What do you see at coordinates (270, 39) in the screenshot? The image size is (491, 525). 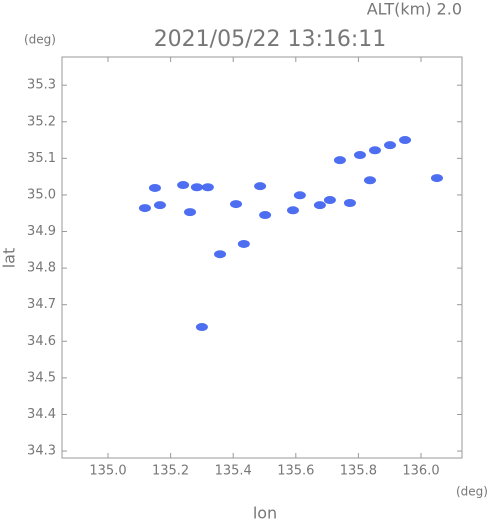 I see `chart-title: 2021/05/22 13:16:11` at bounding box center [270, 39].